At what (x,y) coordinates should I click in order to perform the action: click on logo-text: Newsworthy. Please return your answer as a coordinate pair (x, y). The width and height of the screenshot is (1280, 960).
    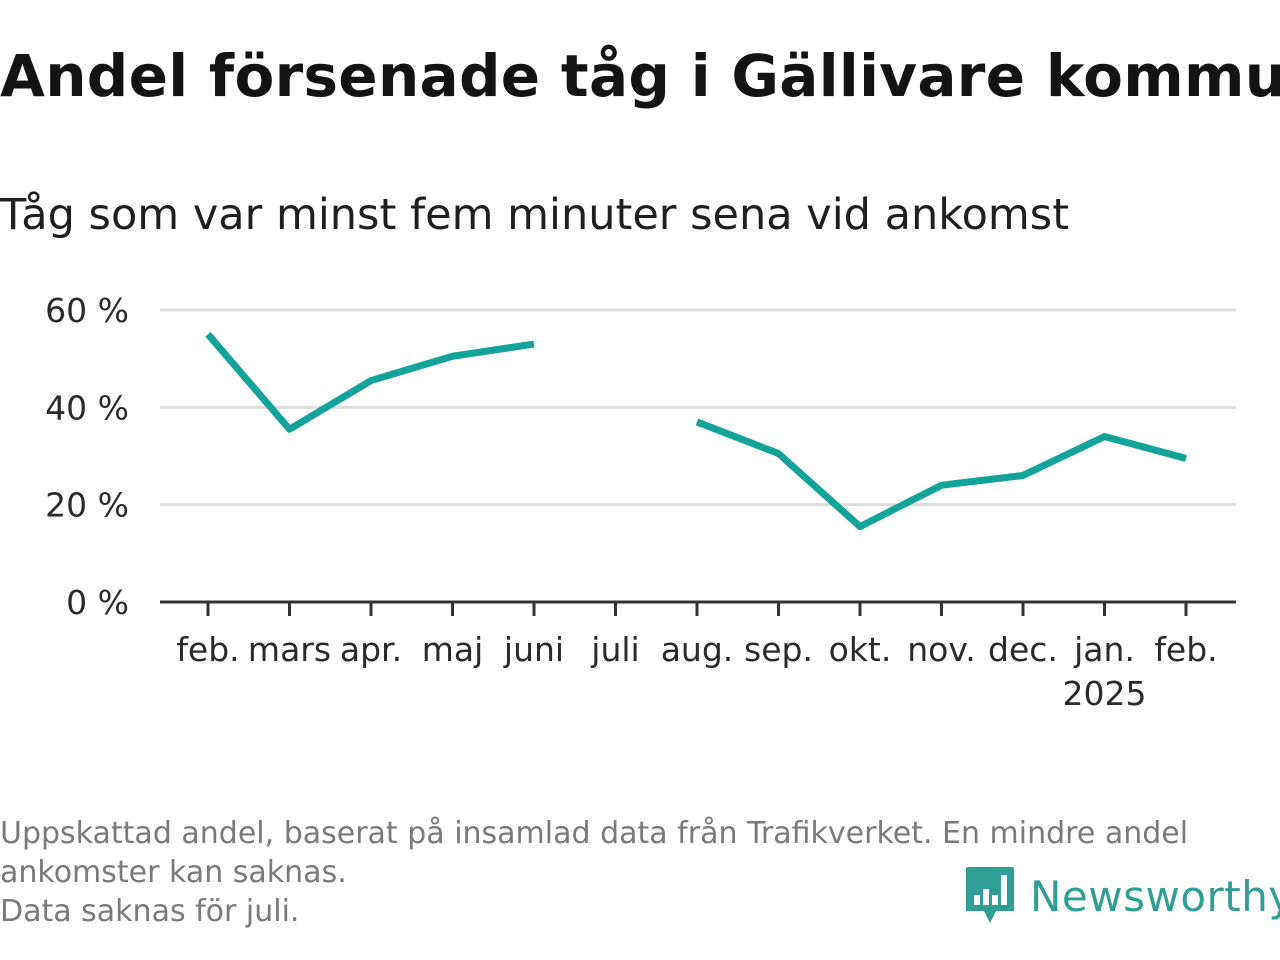
    Looking at the image, I should click on (1155, 896).